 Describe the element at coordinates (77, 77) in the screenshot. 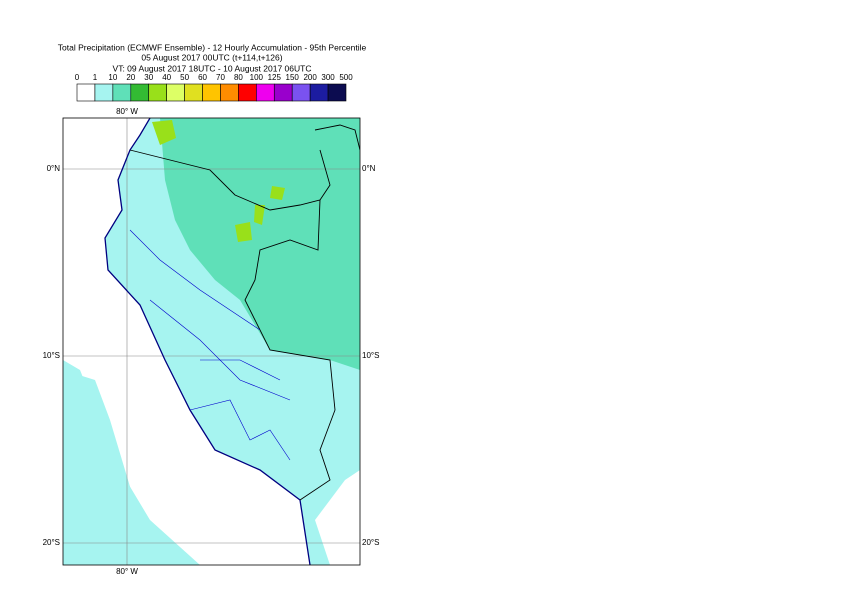

I see `legend-label: 0` at that location.